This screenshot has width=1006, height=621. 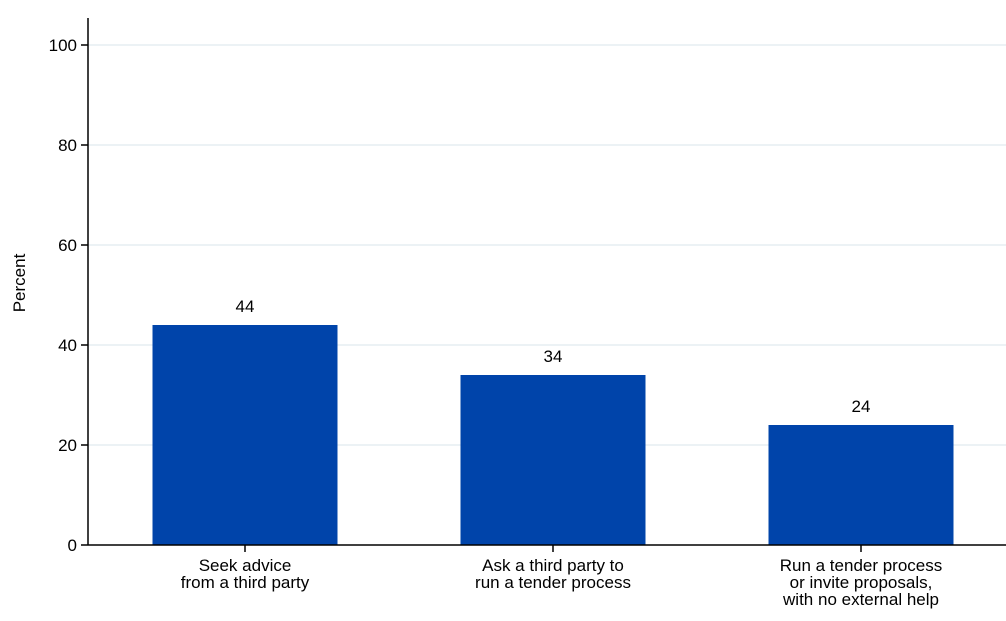 What do you see at coordinates (63, 45) in the screenshot?
I see `y-tick-label: 100` at bounding box center [63, 45].